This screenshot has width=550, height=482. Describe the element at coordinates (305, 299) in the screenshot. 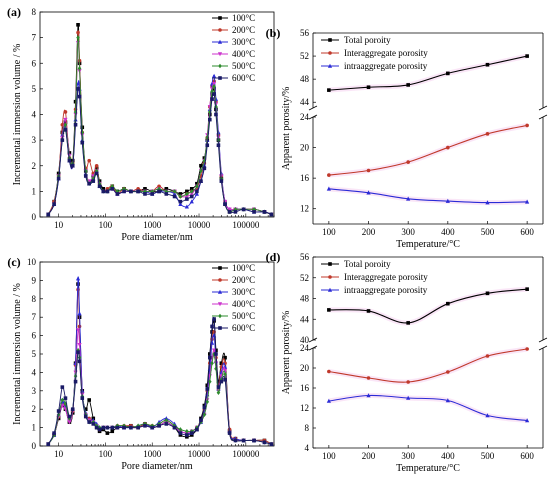

I see `y-tick-label: 48` at that location.